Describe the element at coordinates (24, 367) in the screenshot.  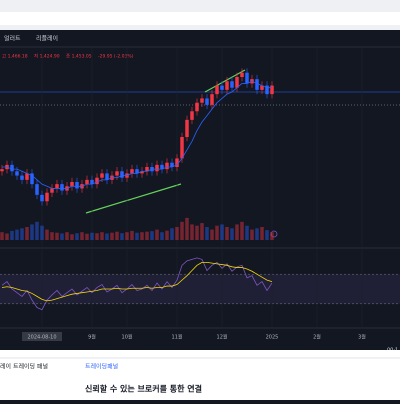
I see `panel-tab: 레이 트레이딩 패널` at that location.